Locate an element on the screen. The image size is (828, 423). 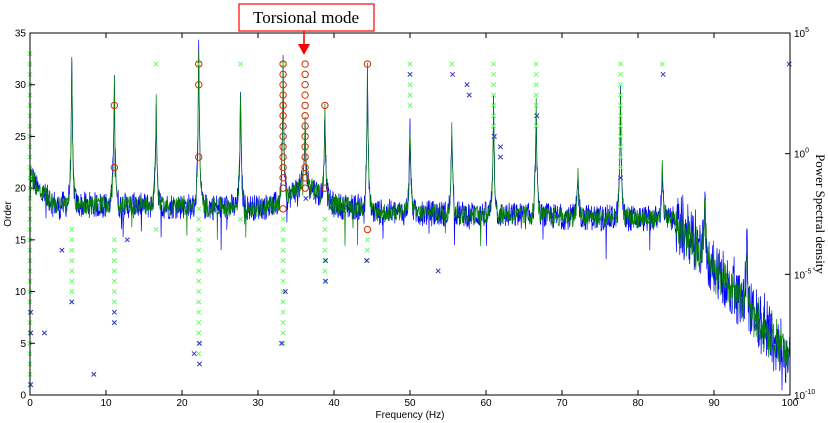
x-tick-label: 80 is located at coordinates (638, 403).